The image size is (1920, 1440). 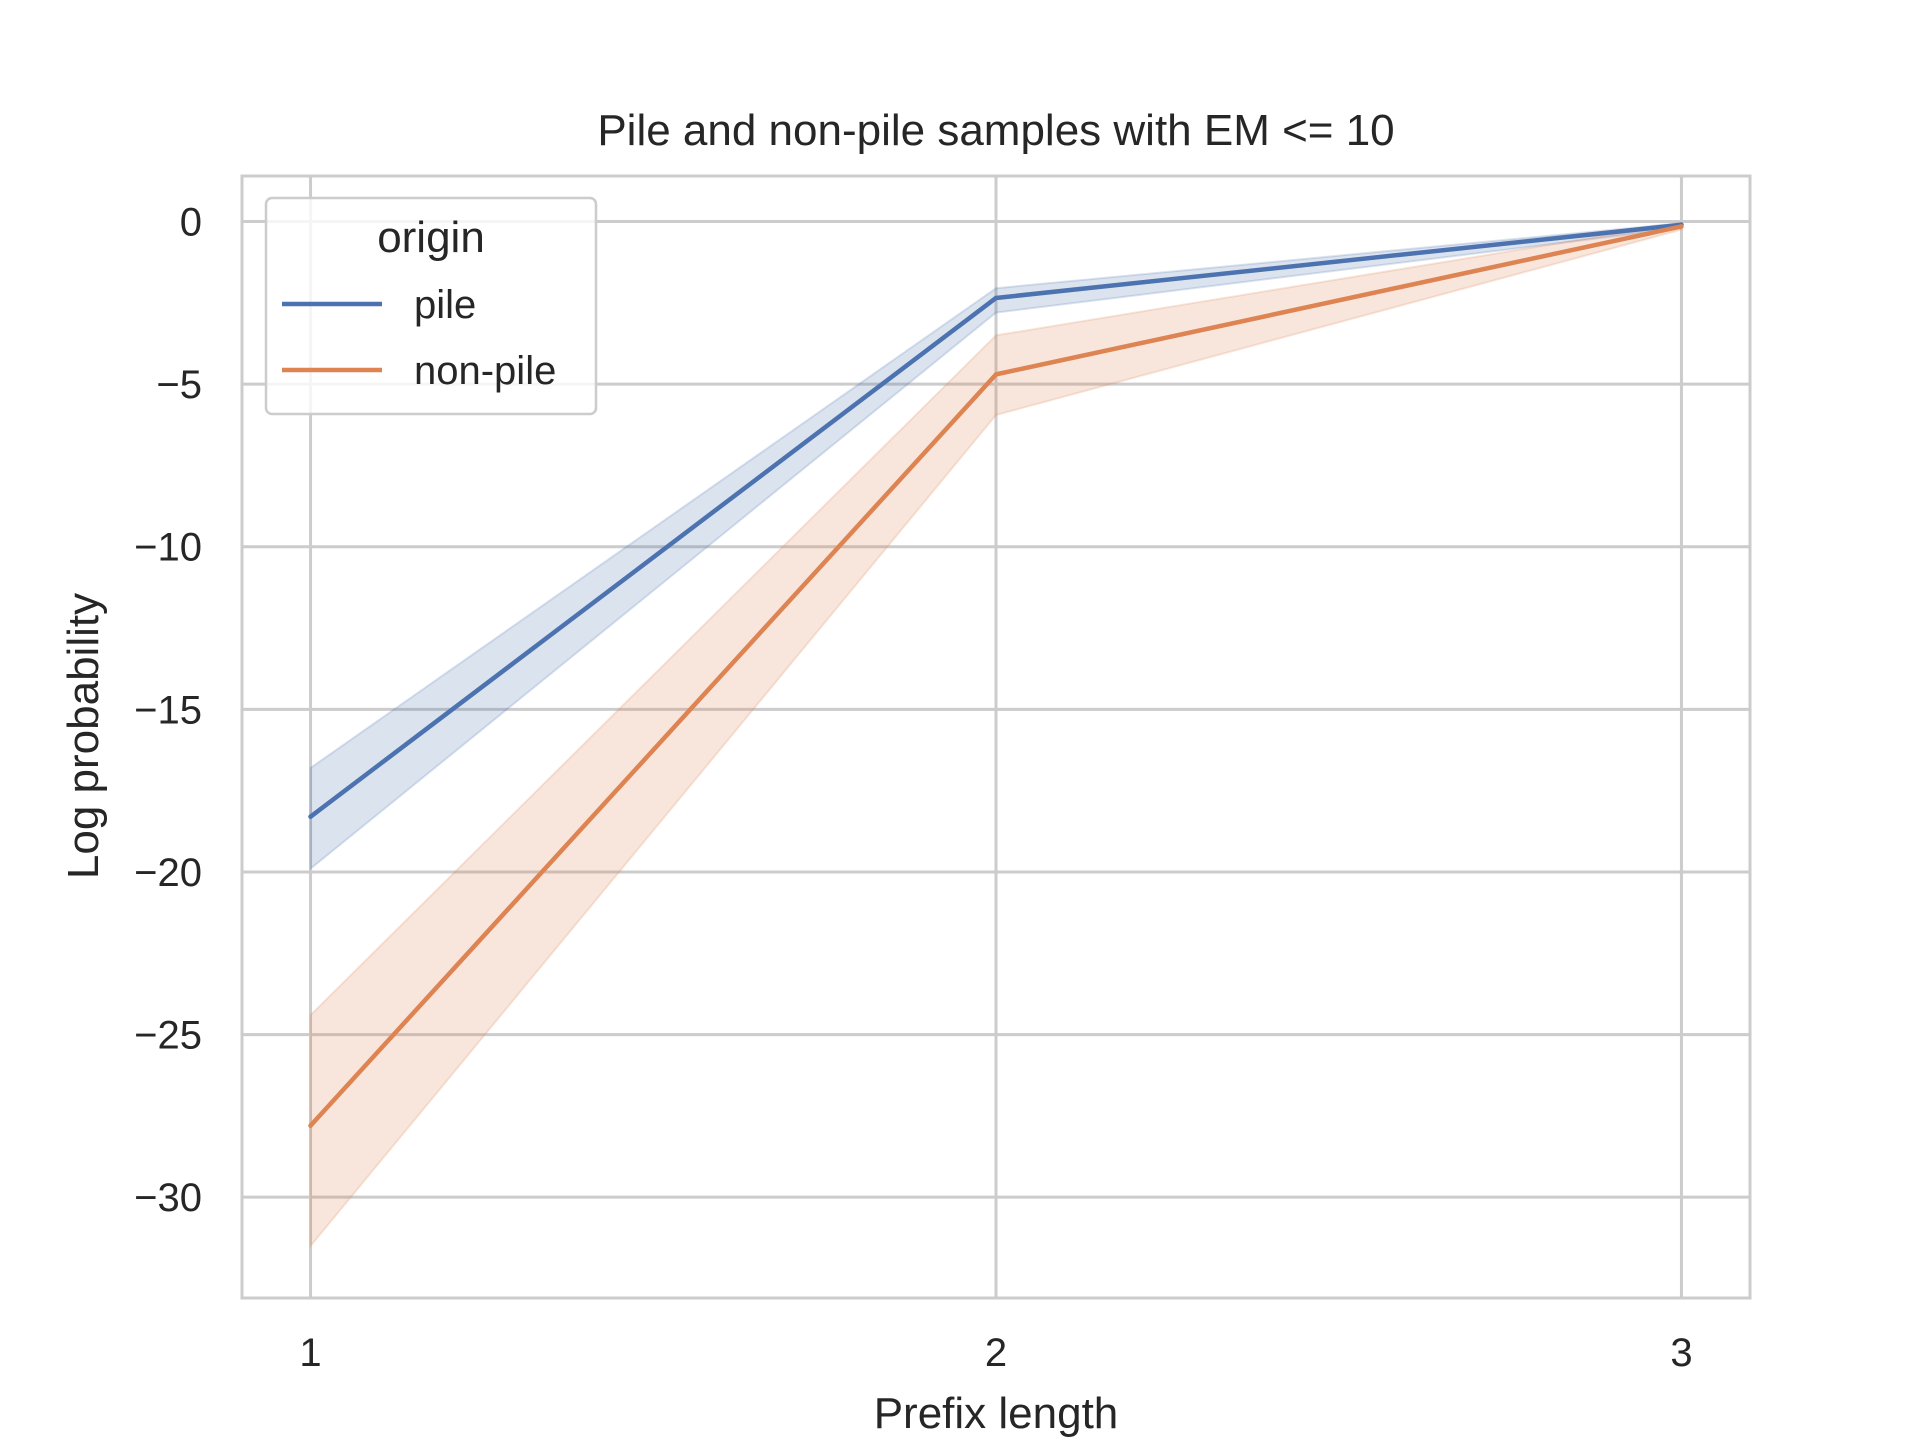 What do you see at coordinates (168, 1036) in the screenshot?
I see `y-tick-label: −25` at bounding box center [168, 1036].